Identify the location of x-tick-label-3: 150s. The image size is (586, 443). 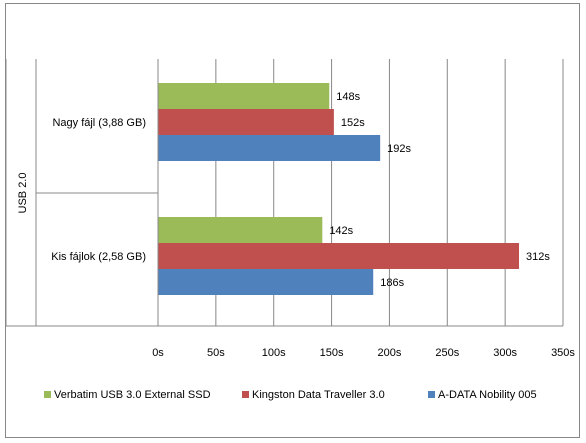
(332, 353).